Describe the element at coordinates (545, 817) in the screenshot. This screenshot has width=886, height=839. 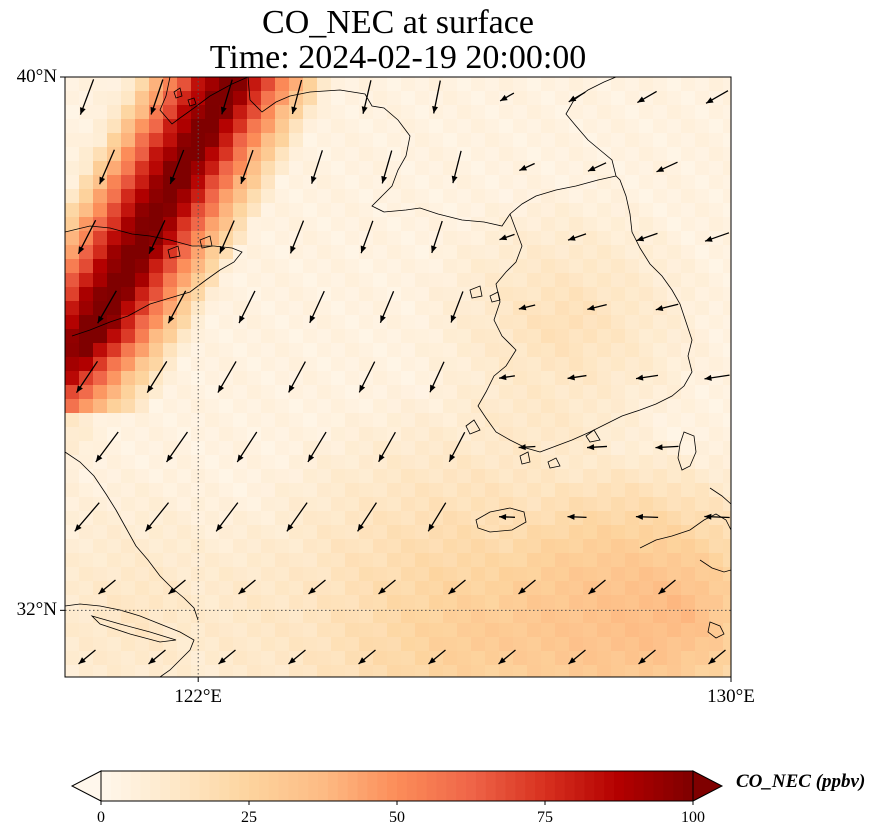
I see `colorbar-tick-label: 75` at that location.